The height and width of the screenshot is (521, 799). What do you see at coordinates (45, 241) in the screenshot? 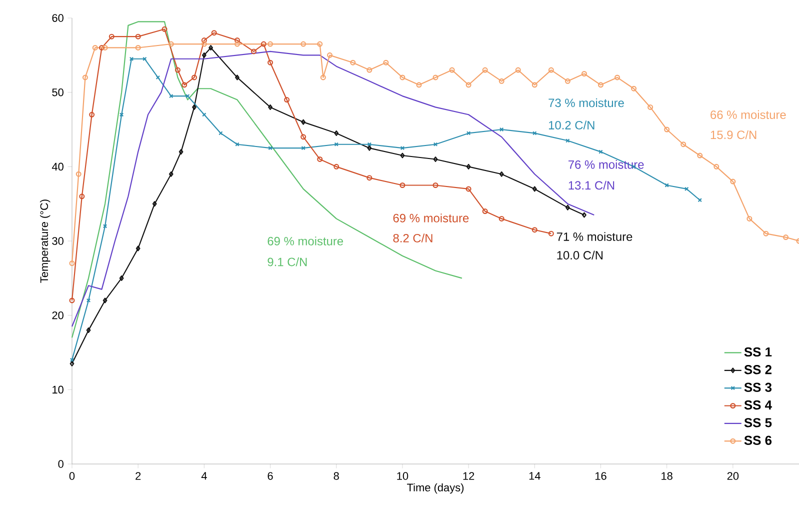
I see `y-axis-title: Temperature (°C)` at bounding box center [45, 241].